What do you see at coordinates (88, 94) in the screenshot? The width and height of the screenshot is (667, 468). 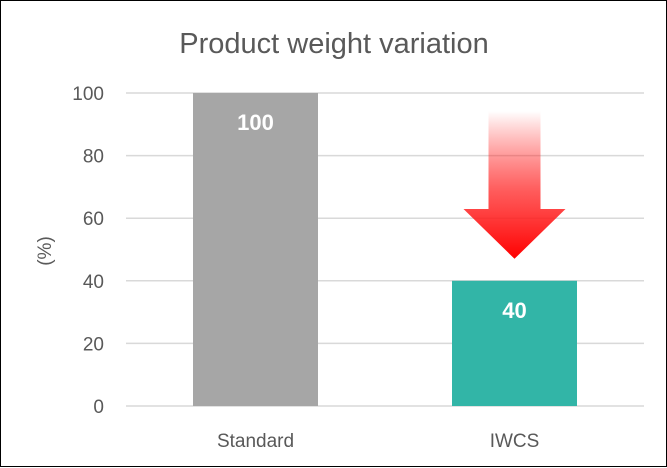 I see `y-tick-label: 100` at bounding box center [88, 94].